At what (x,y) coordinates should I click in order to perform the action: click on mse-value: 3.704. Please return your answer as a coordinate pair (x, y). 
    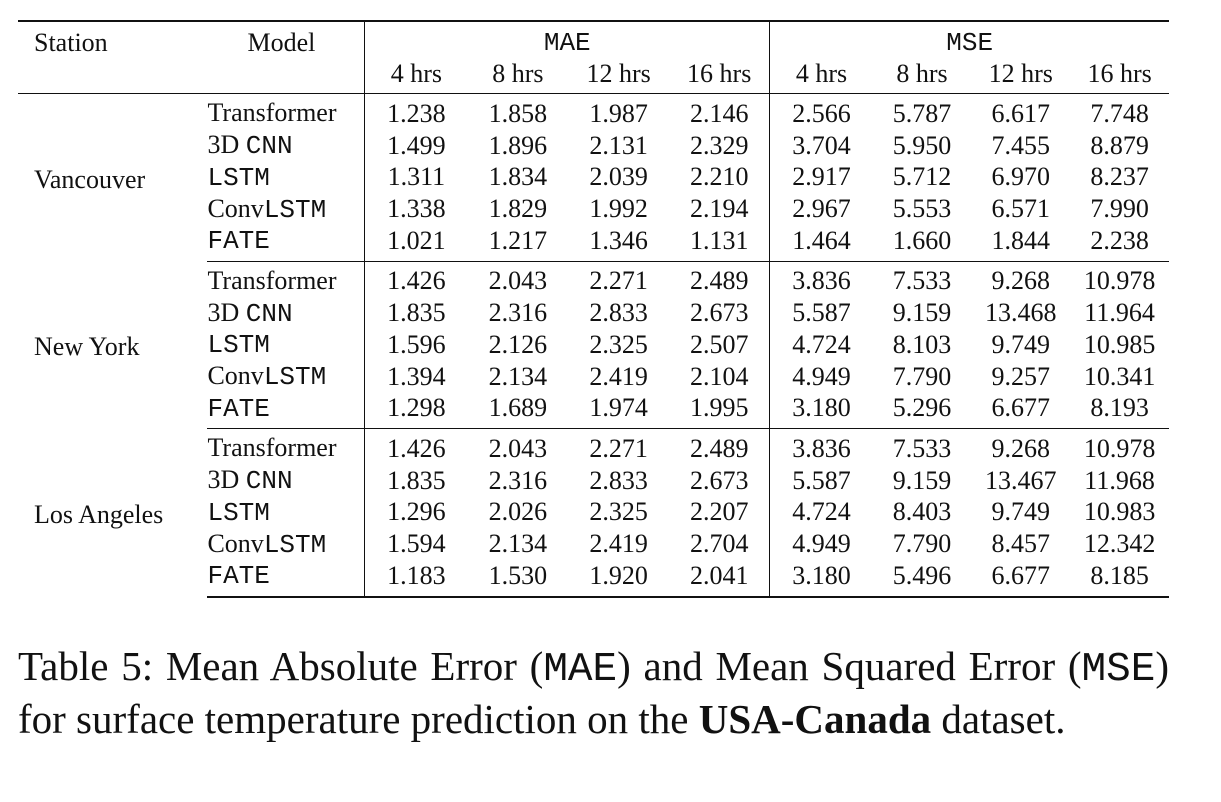
    Looking at the image, I should click on (821, 146).